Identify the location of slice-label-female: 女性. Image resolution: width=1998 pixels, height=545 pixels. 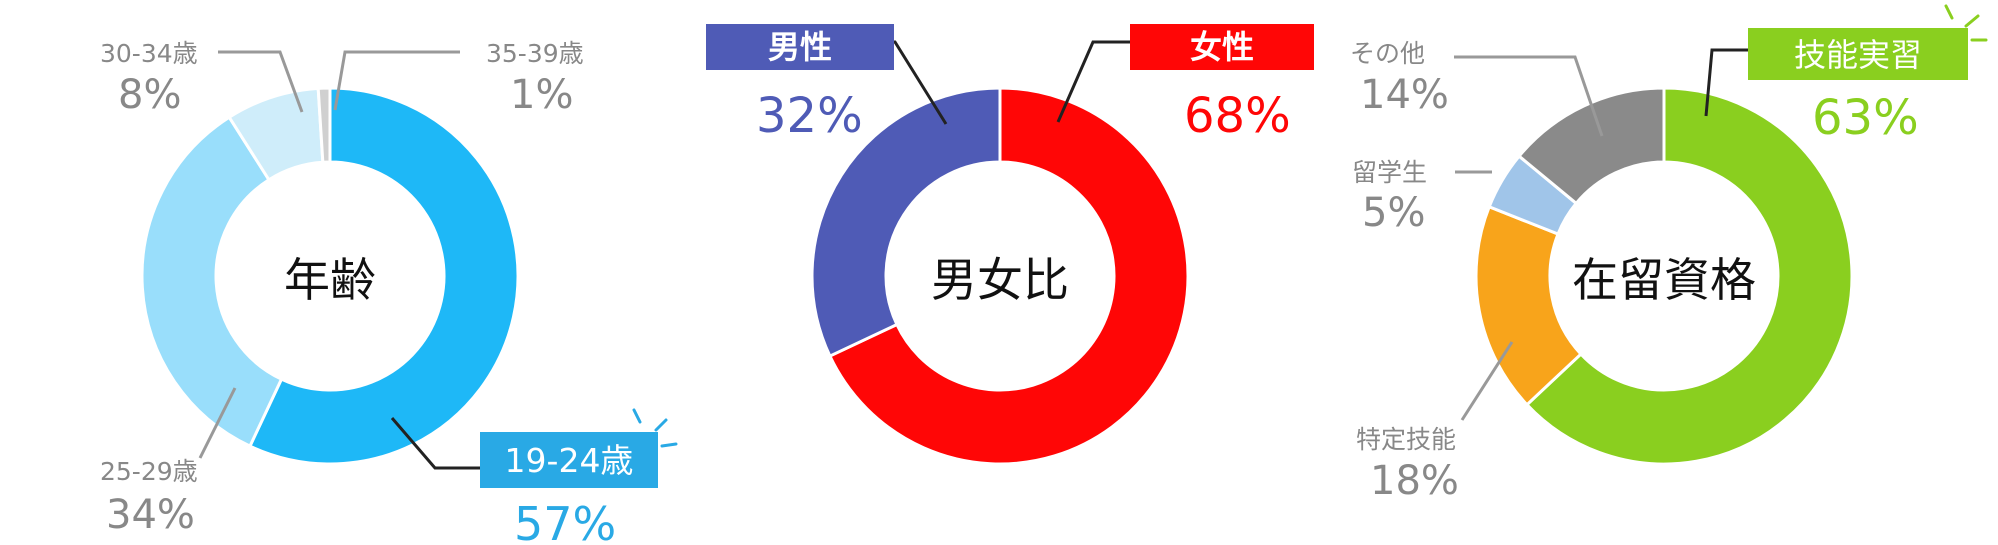
(1222, 47).